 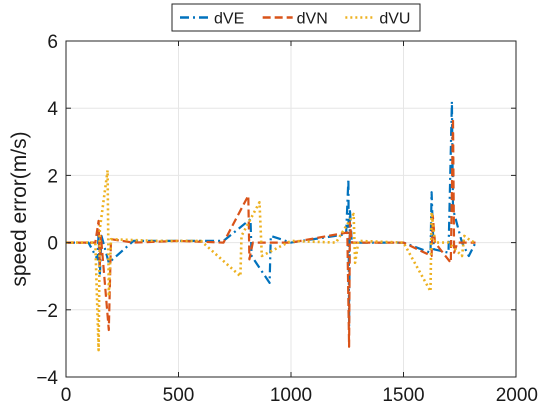 I want to click on y-tick-label: 4, so click(x=52, y=109).